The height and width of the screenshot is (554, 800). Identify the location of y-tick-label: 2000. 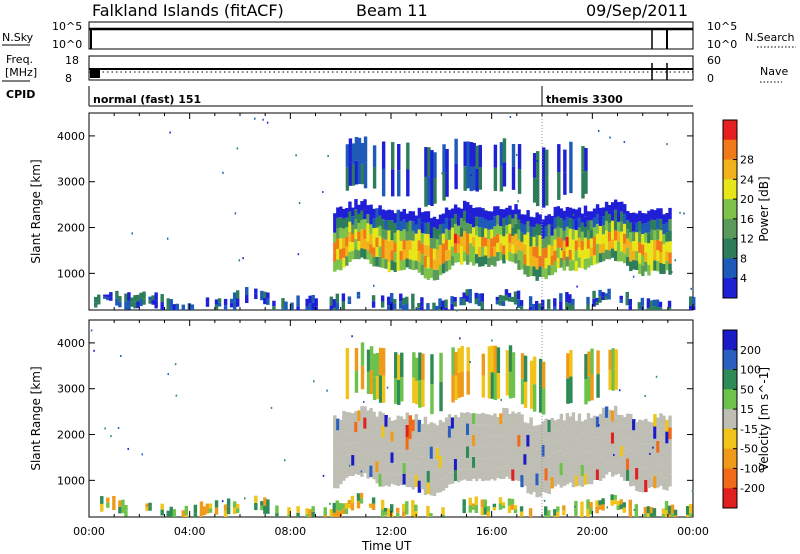
(71, 435).